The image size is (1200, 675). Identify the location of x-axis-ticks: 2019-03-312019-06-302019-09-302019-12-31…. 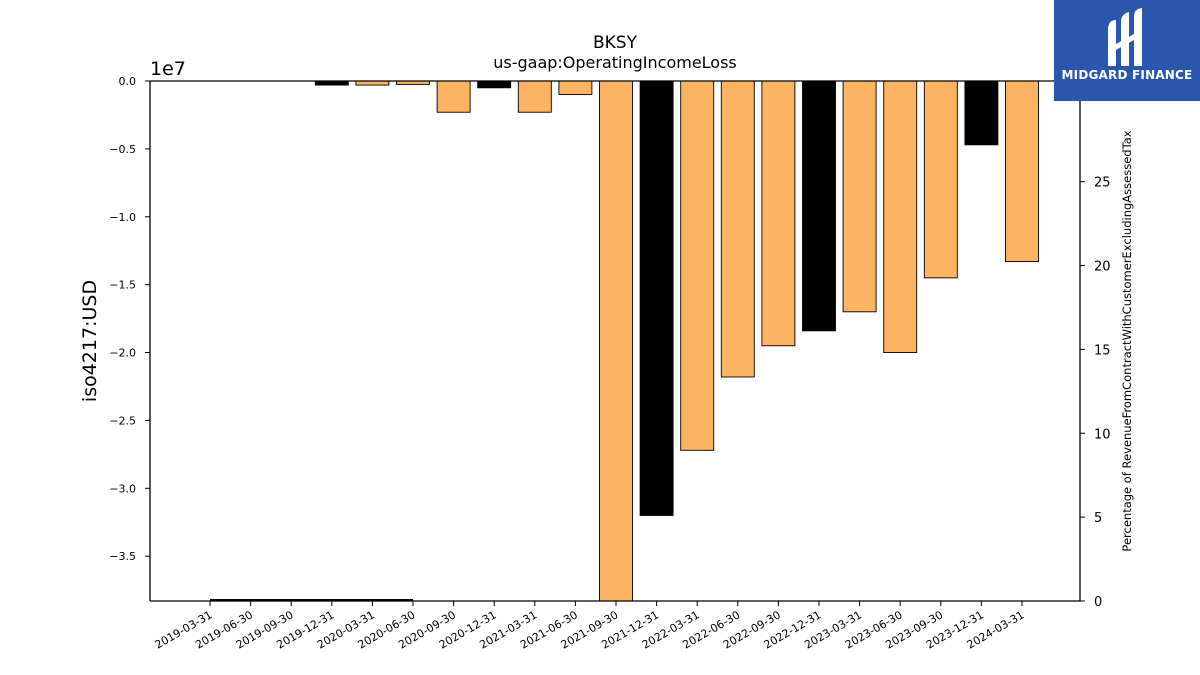
(590, 626).